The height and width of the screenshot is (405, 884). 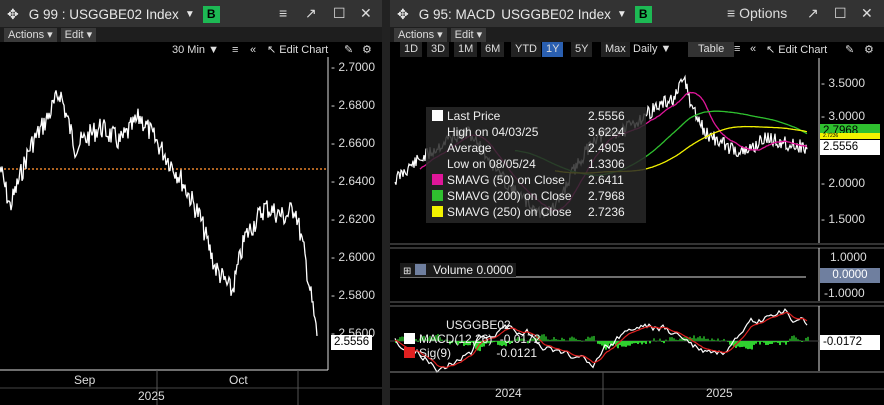 I want to click on range-1m: 1M, so click(x=466, y=49).